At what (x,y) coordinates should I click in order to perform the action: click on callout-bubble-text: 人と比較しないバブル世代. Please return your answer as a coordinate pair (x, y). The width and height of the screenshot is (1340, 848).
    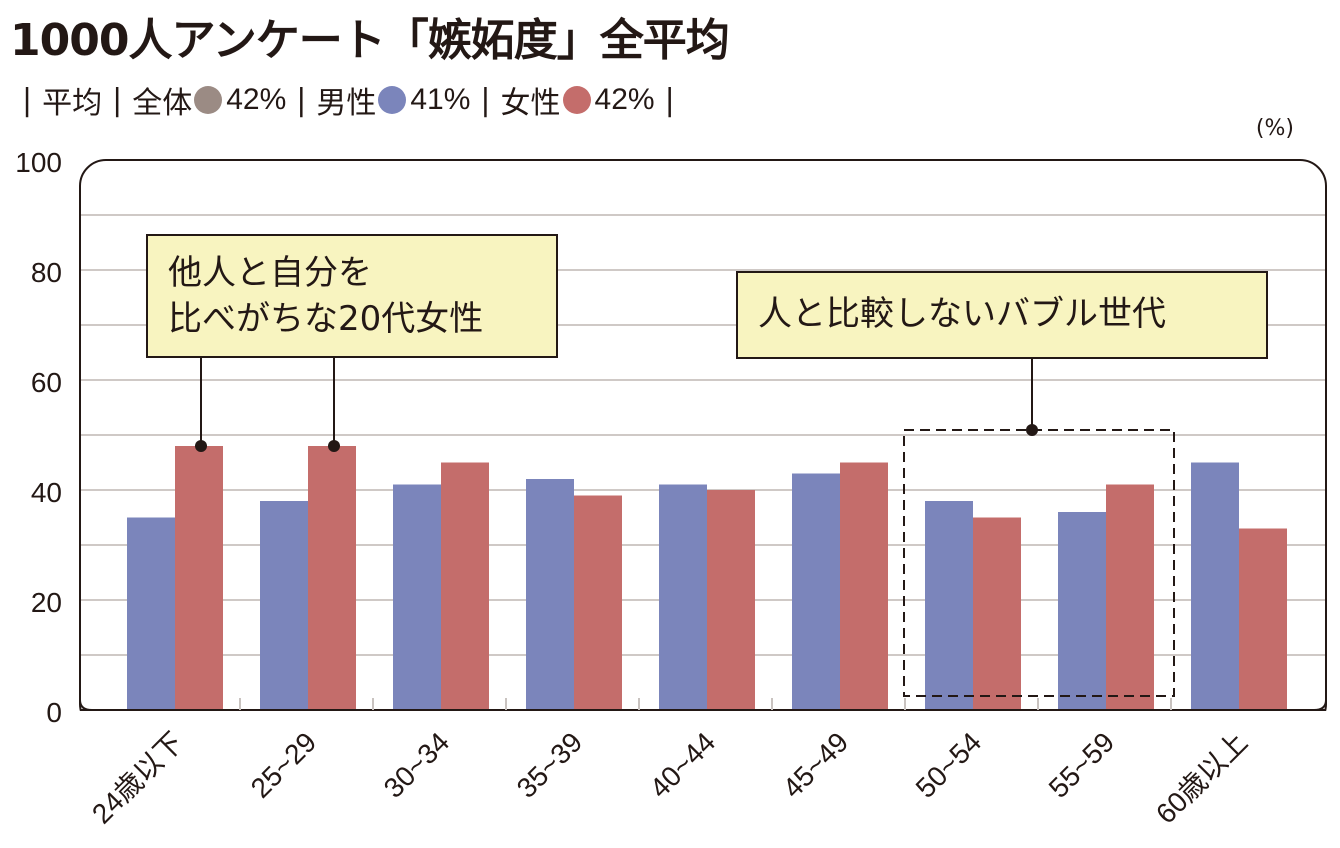
    Looking at the image, I should click on (962, 314).